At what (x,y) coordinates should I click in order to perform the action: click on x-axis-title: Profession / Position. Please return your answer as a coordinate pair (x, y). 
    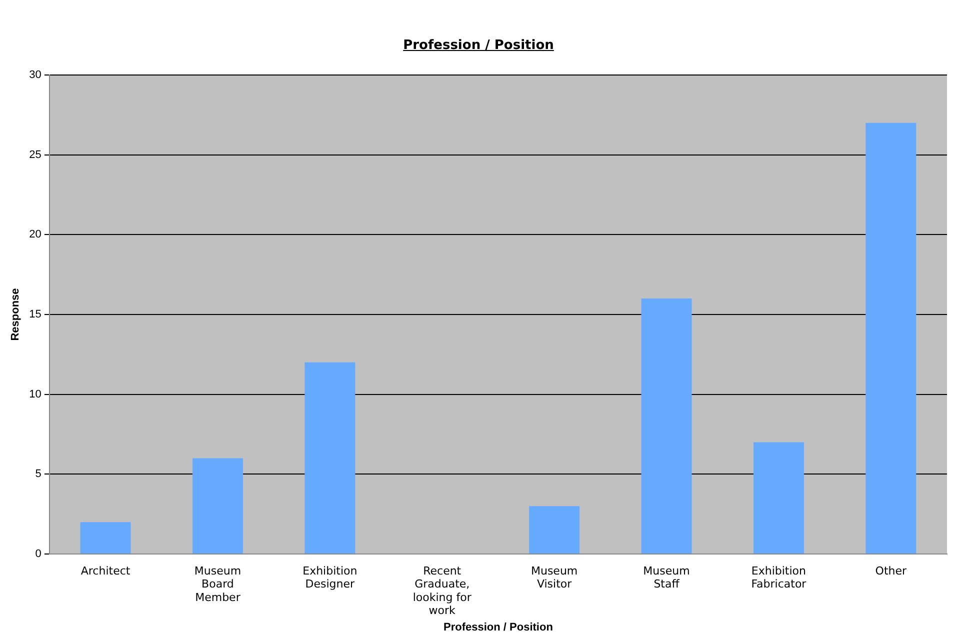
    Looking at the image, I should click on (499, 627).